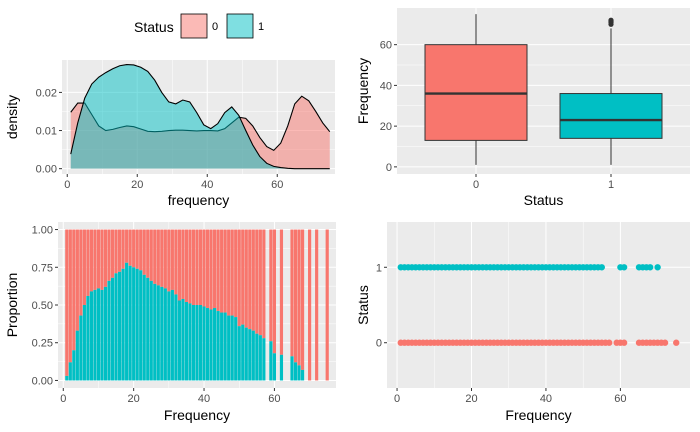 This screenshot has height=432, width=700. I want to click on legend-label-1: 1, so click(261, 27).